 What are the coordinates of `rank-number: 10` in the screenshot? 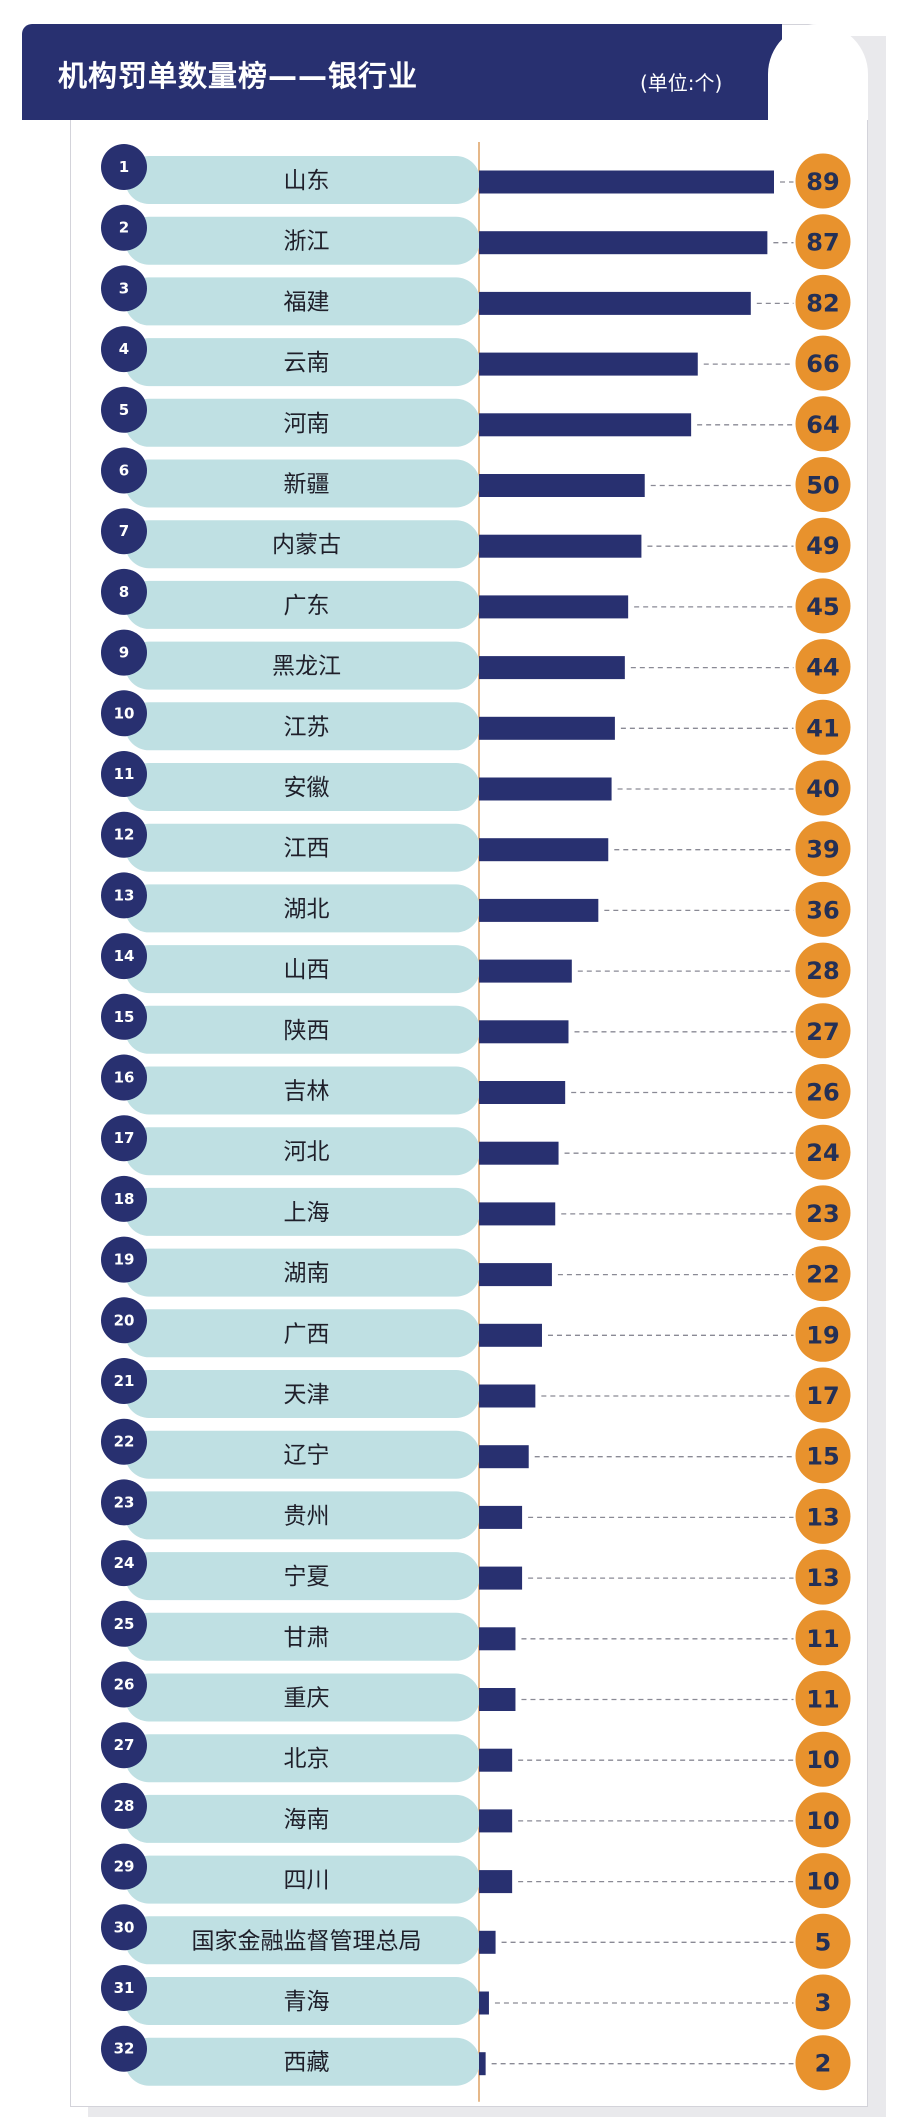 It's located at (124, 713).